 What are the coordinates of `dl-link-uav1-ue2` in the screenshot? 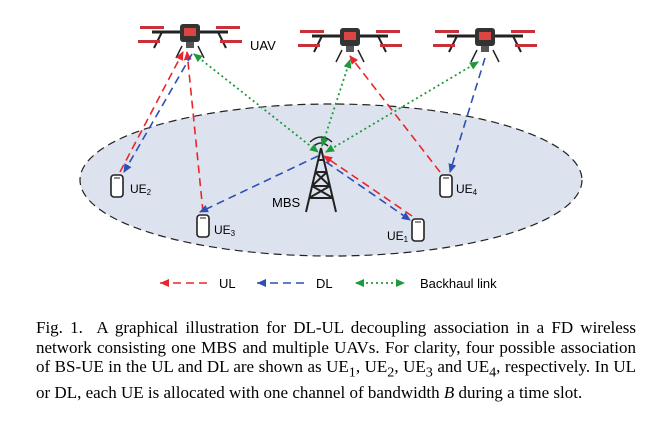 It's located at (158, 113).